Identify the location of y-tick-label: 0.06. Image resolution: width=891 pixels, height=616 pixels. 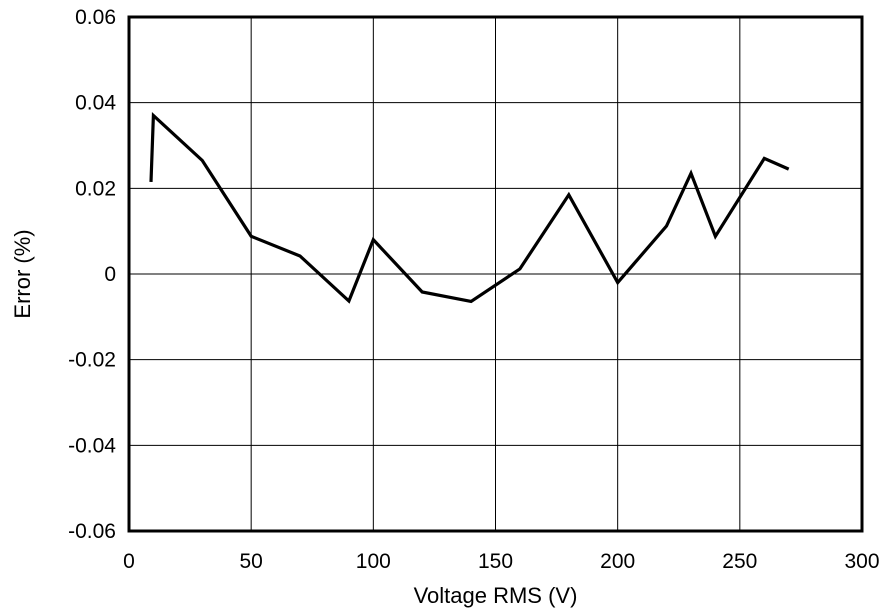
(95, 17).